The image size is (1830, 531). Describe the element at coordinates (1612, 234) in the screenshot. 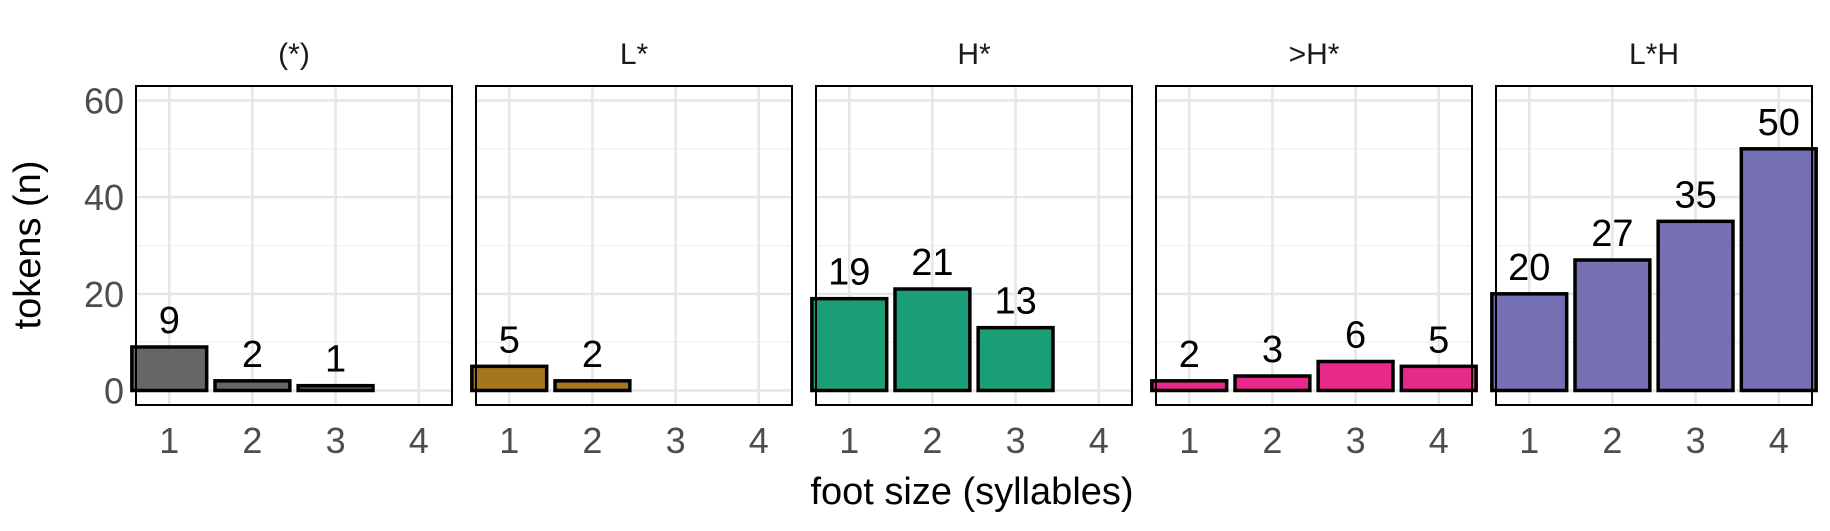

I see `bar-value-label: 27` at that location.